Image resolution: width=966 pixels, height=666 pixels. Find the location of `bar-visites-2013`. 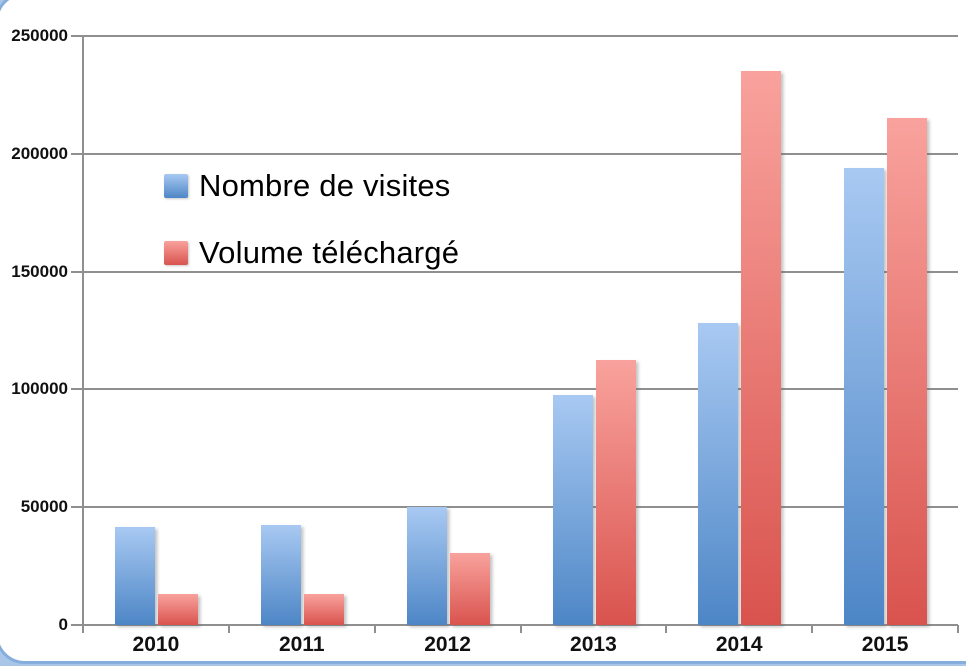

bar-visites-2013 is located at coordinates (572, 510).